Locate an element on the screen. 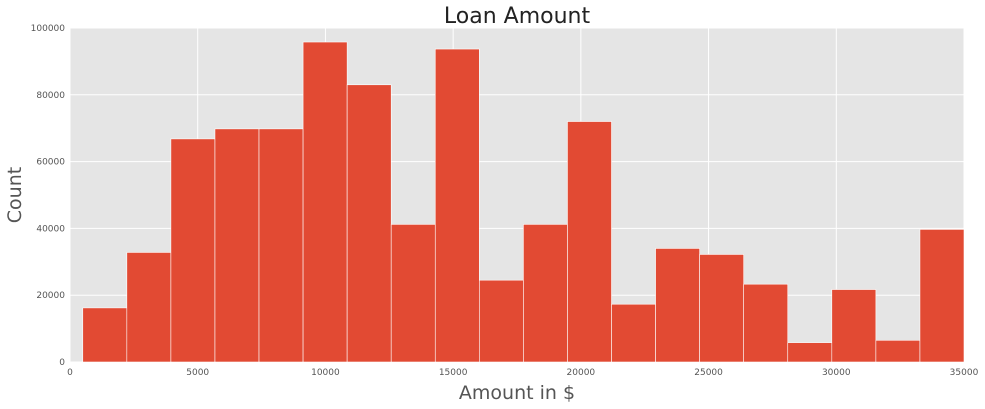 The height and width of the screenshot is (409, 985). x-tick-label: 30000 is located at coordinates (836, 373).